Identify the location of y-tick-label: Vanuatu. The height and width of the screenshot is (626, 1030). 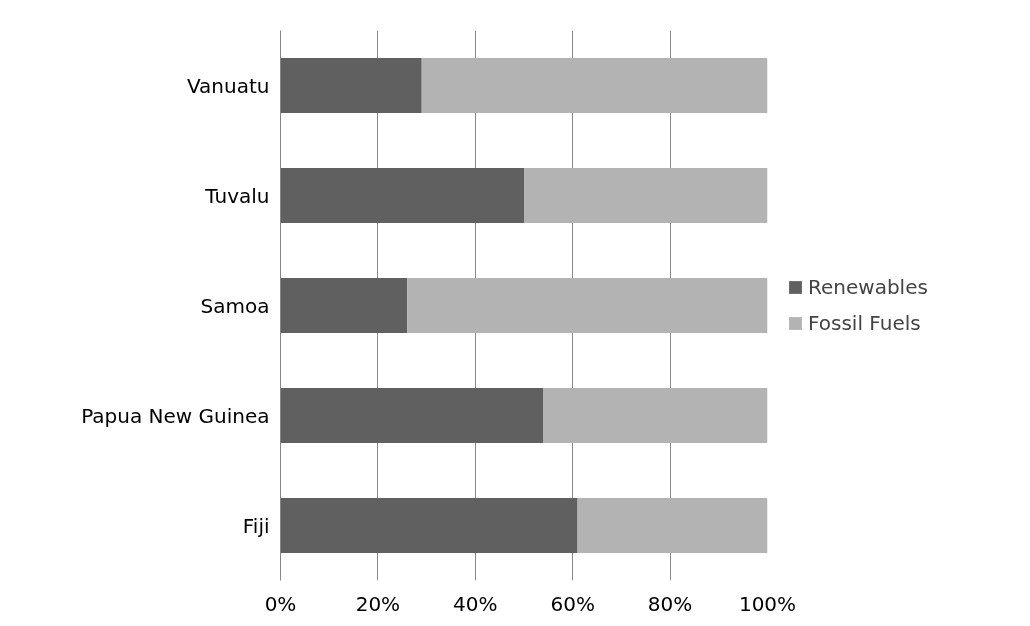
(228, 85).